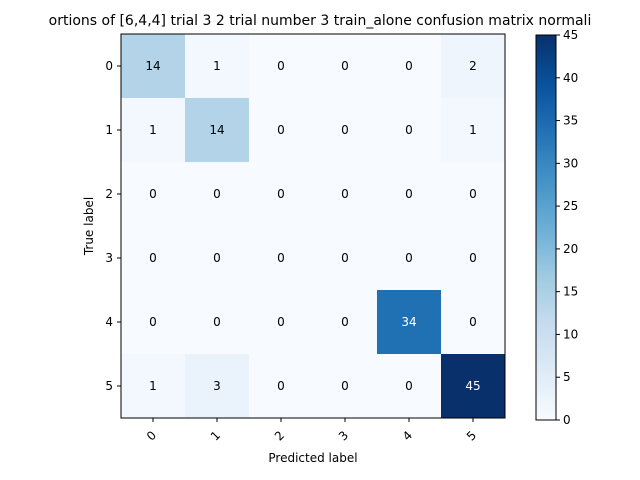 Image resolution: width=640 pixels, height=480 pixels. What do you see at coordinates (570, 292) in the screenshot?
I see `colorbar-tick-label: 15` at bounding box center [570, 292].